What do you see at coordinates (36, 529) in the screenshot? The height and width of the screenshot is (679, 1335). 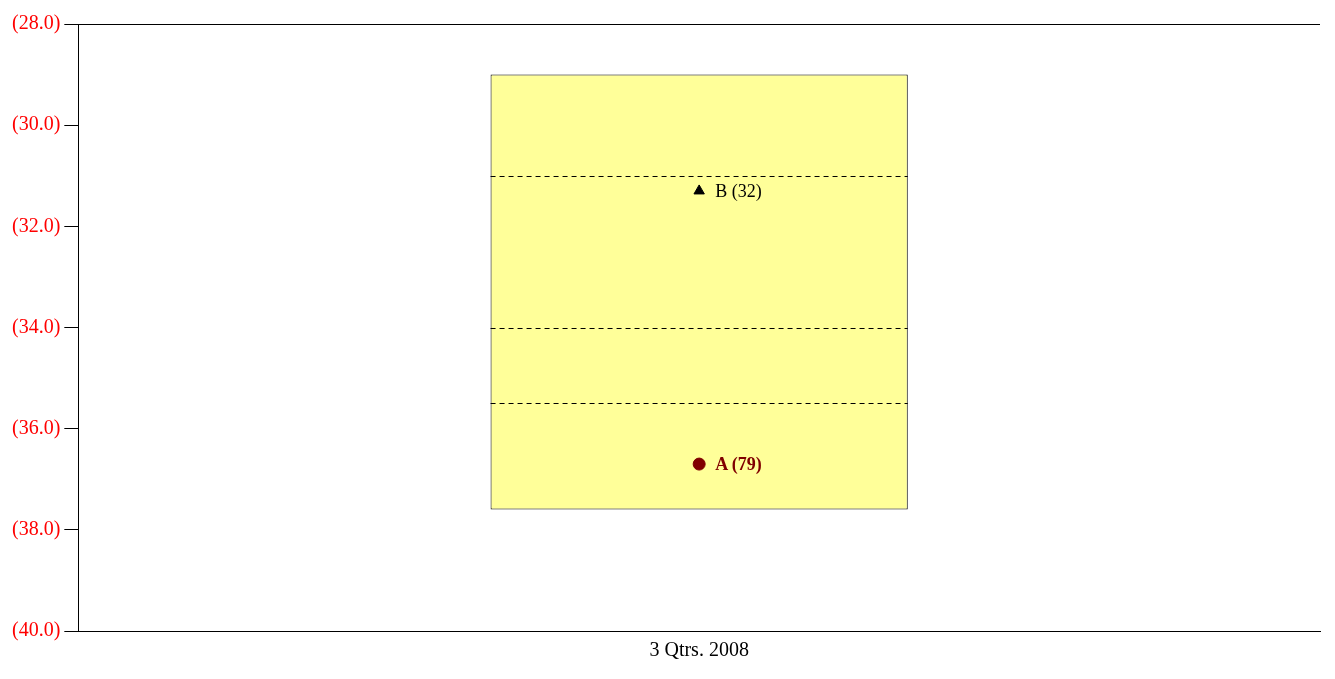 I see `y-tick-label: (38.0)` at bounding box center [36, 529].